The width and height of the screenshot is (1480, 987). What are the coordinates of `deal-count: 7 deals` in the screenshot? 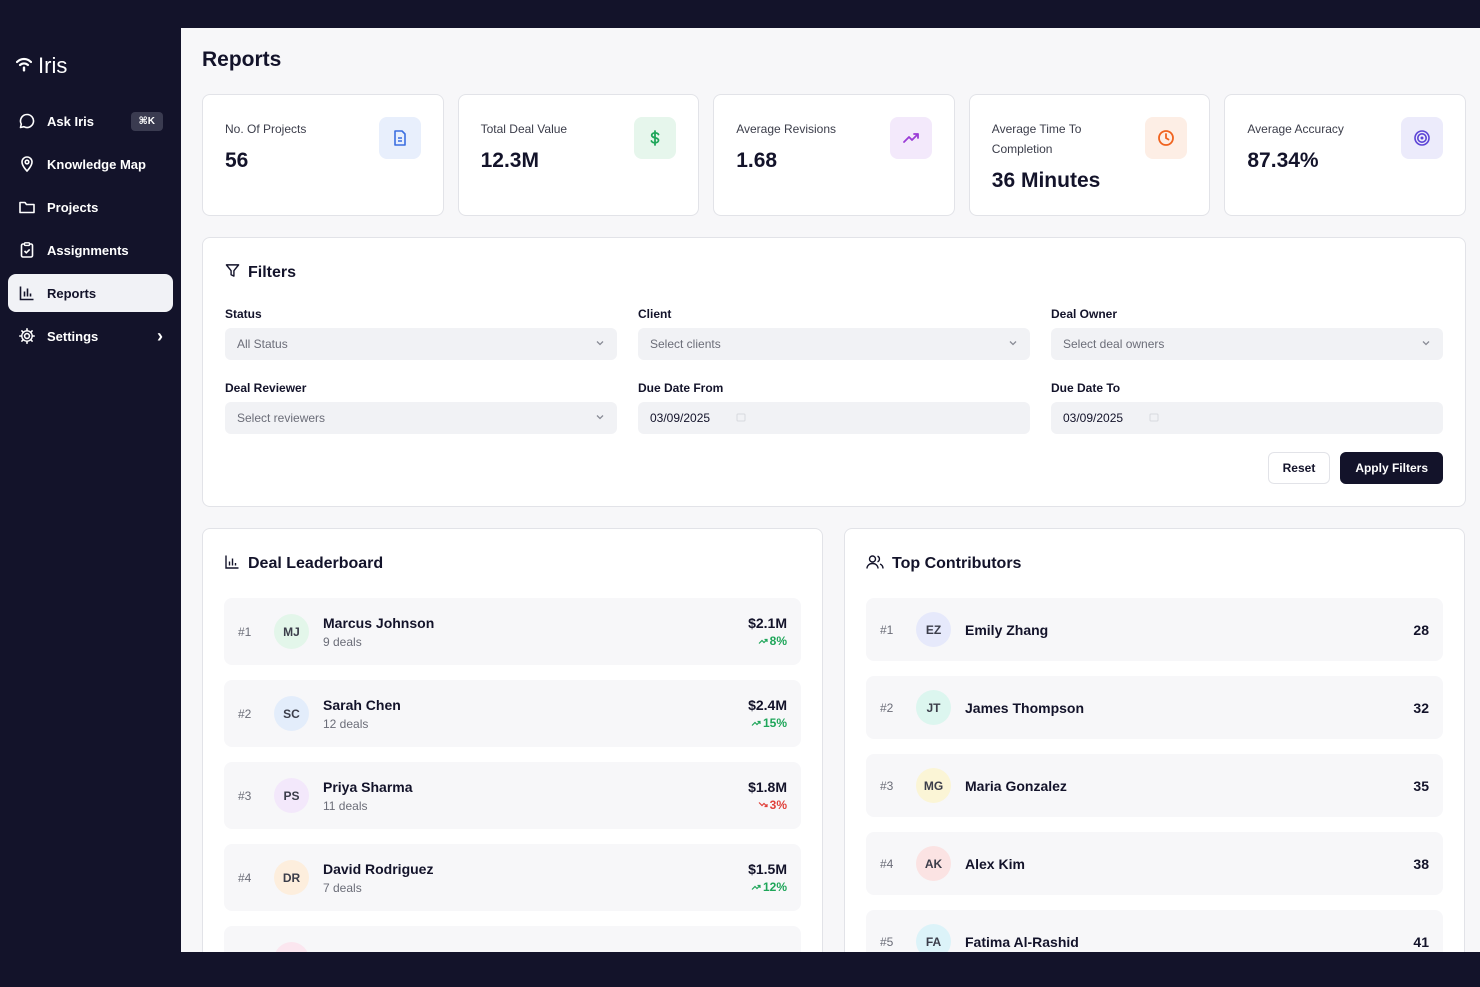 It's located at (342, 887).